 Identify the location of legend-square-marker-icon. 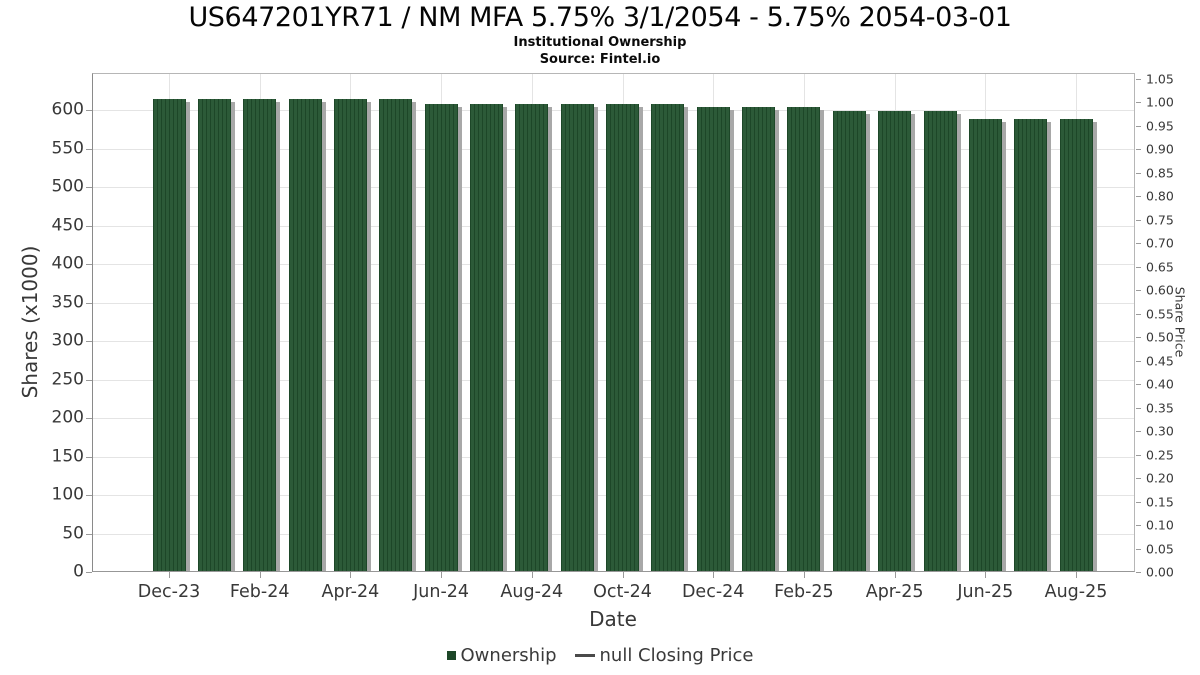
(451, 655).